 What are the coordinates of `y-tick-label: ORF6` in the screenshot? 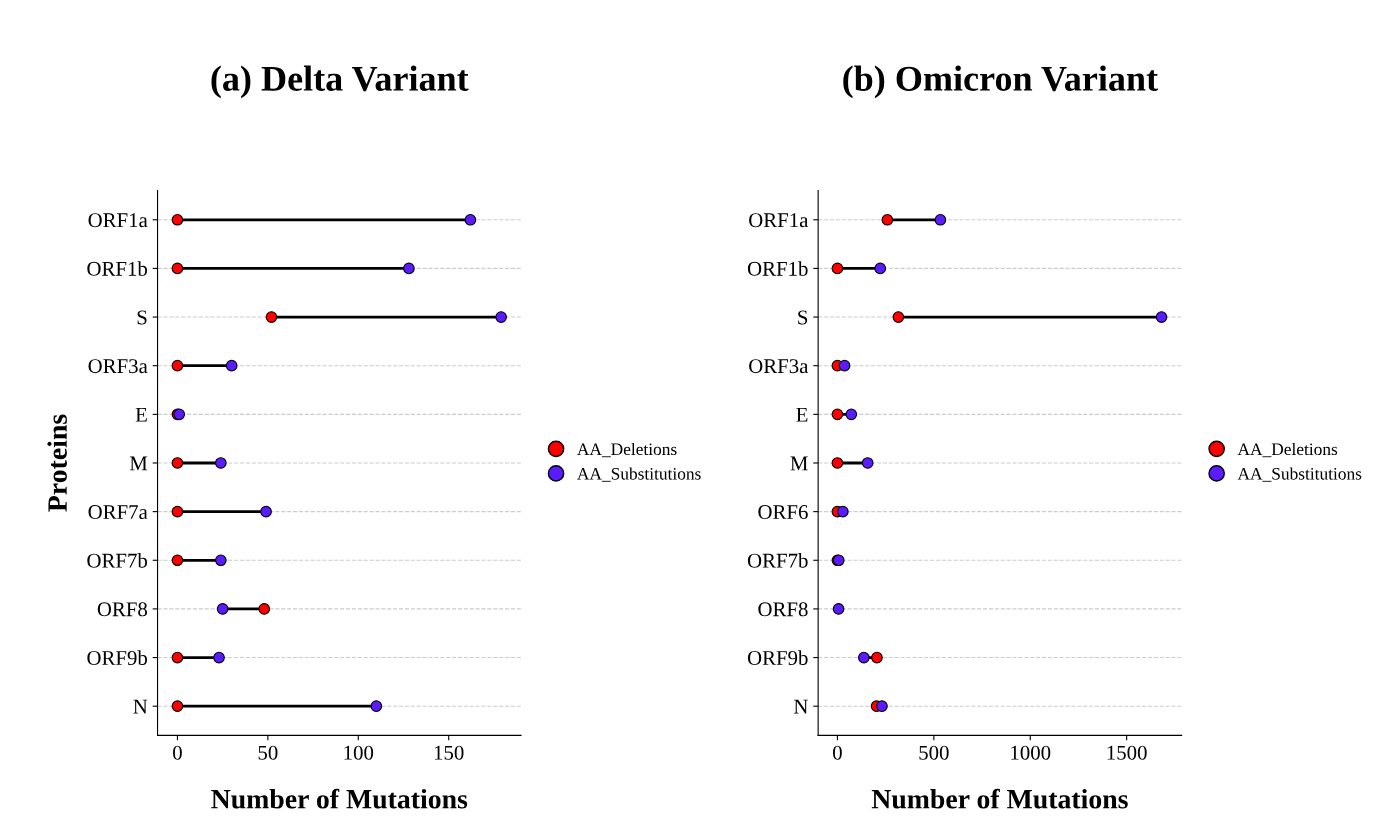 It's located at (783, 512).